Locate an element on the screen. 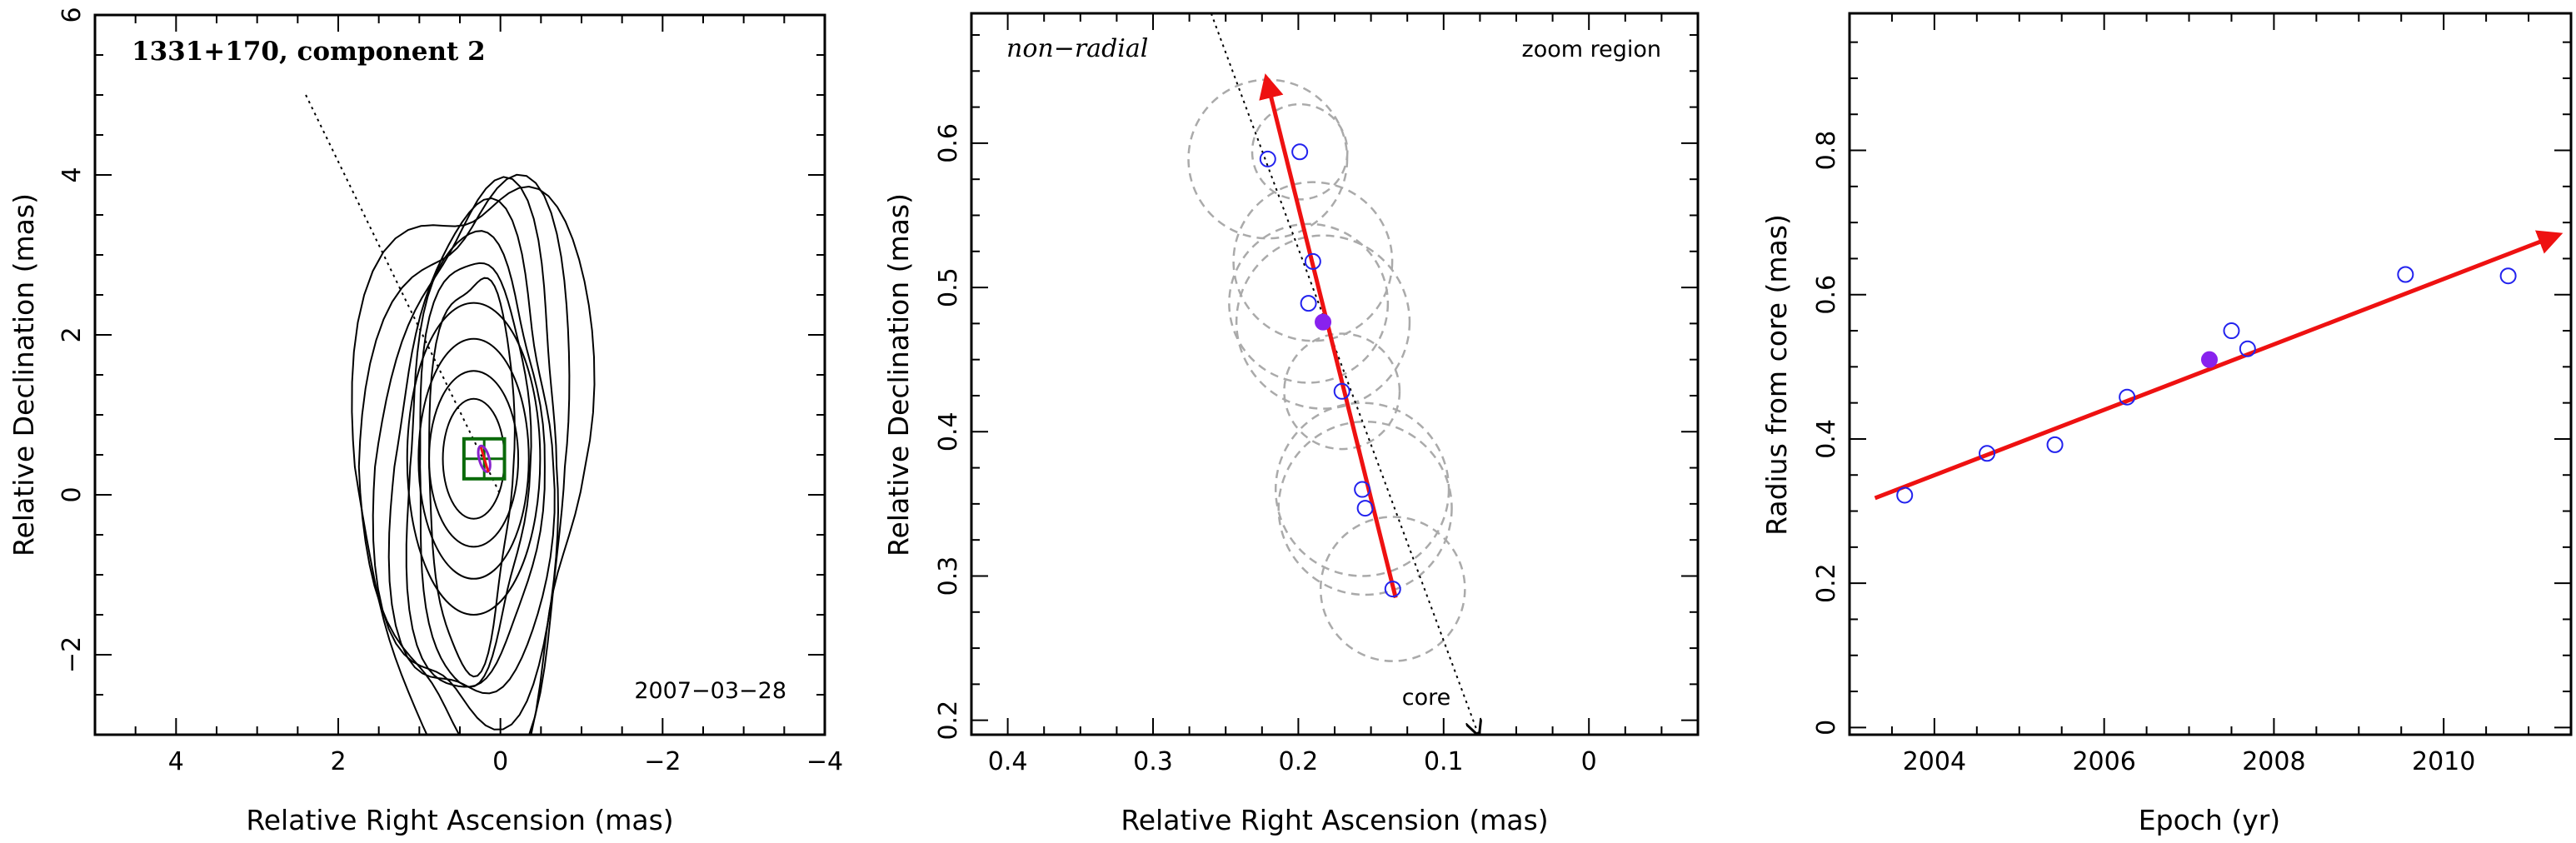 Image resolution: width=2576 pixels, height=843 pixels. panel1-component-vector is located at coordinates (484, 459).